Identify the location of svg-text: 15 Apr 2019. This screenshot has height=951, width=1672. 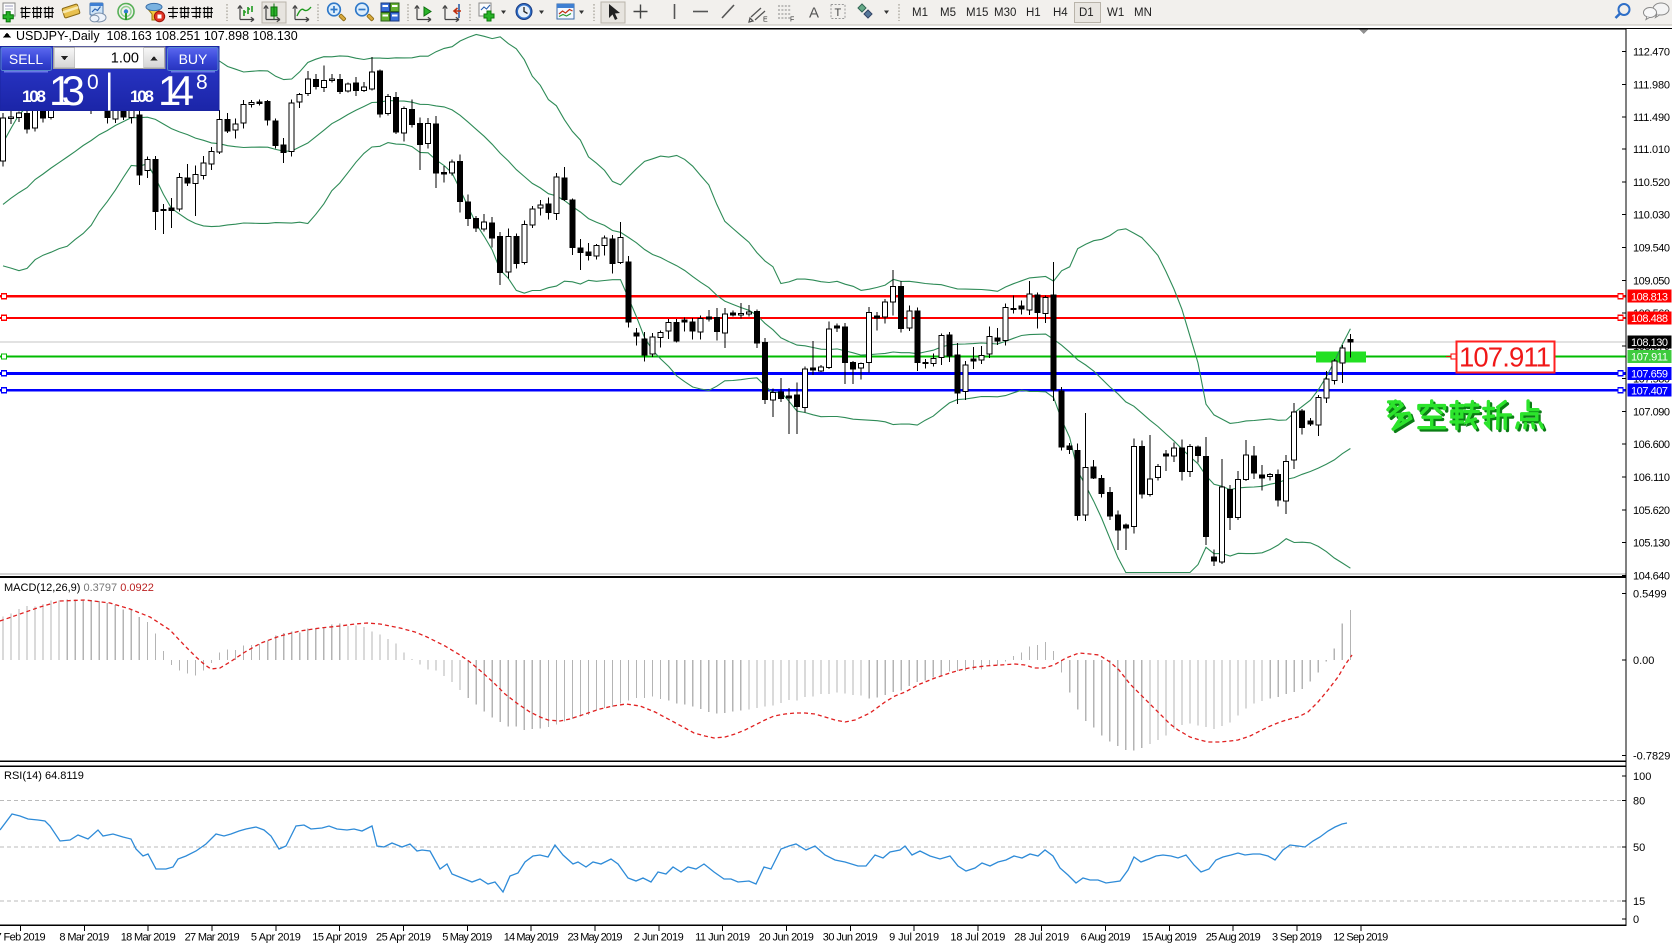
(339, 938).